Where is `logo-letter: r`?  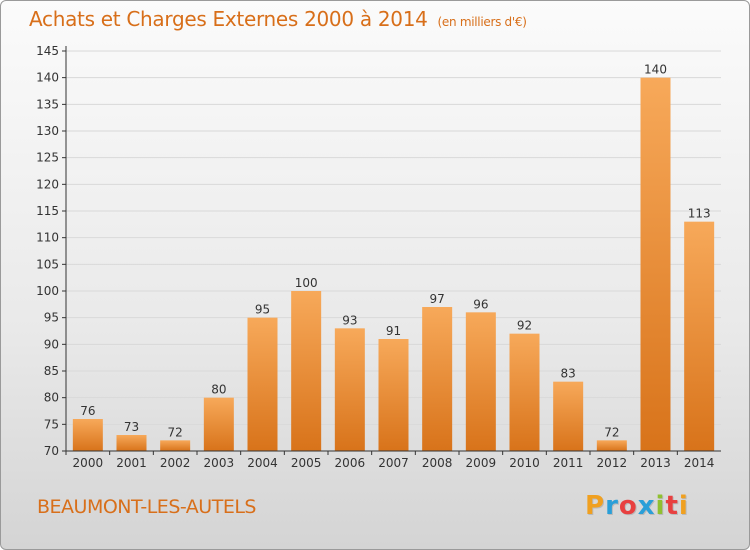
logo-letter: r is located at coordinates (612, 506).